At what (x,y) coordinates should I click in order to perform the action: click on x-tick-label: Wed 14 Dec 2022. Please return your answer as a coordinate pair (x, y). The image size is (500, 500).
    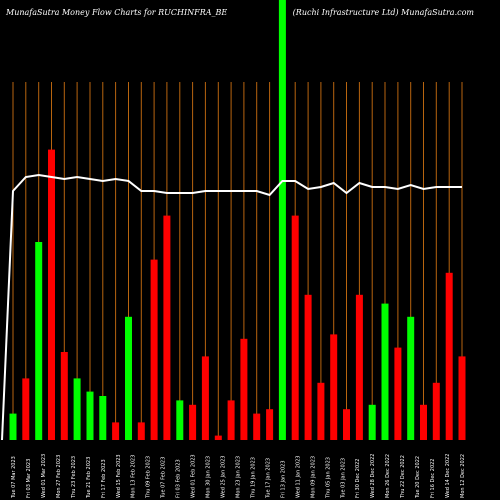
    Looking at the image, I should click on (448, 476).